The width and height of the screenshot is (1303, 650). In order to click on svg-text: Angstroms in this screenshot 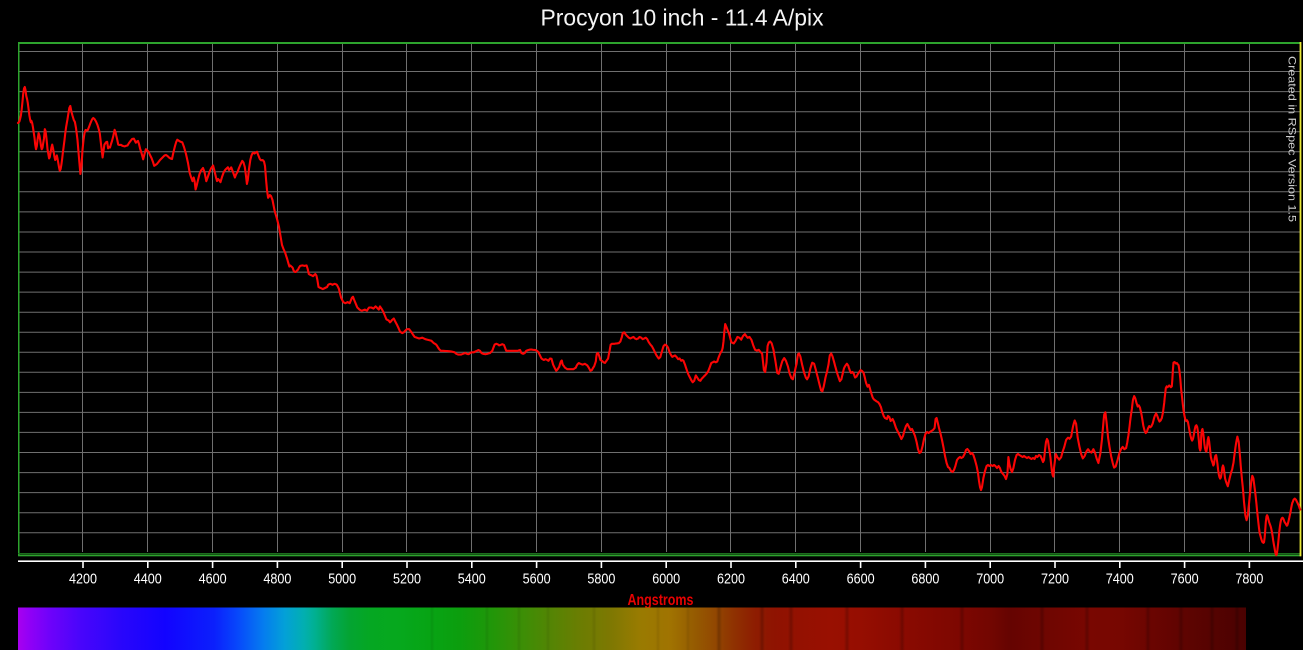, I will do `click(661, 600)`.